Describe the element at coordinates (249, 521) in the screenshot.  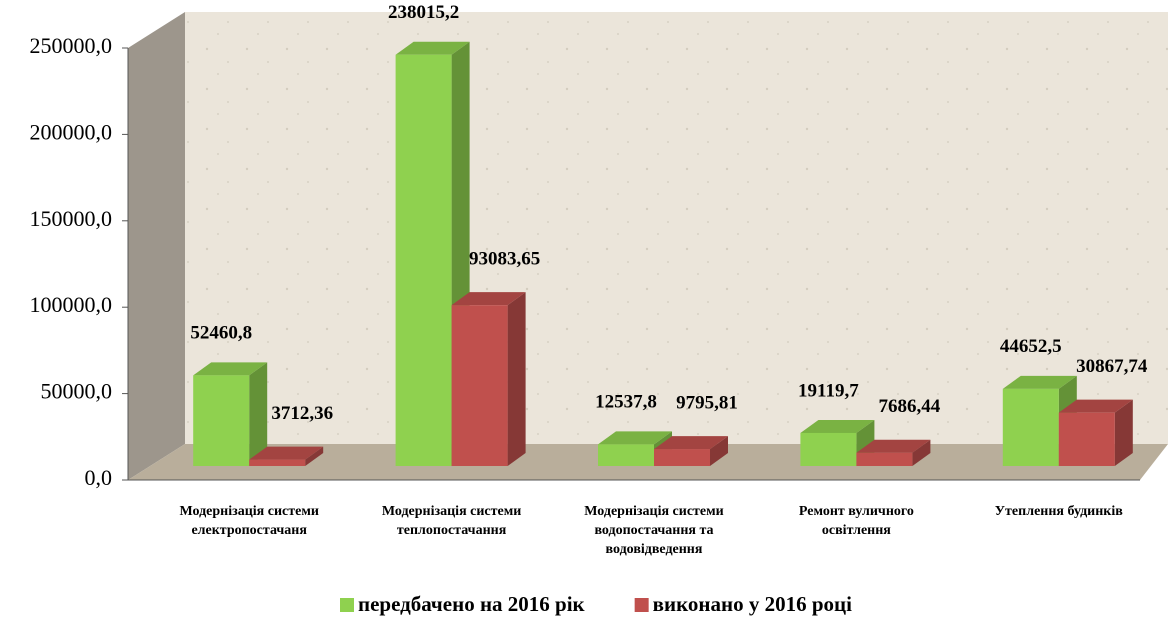
I see `x-tick-label: Модернізація системи електропостачаня` at that location.